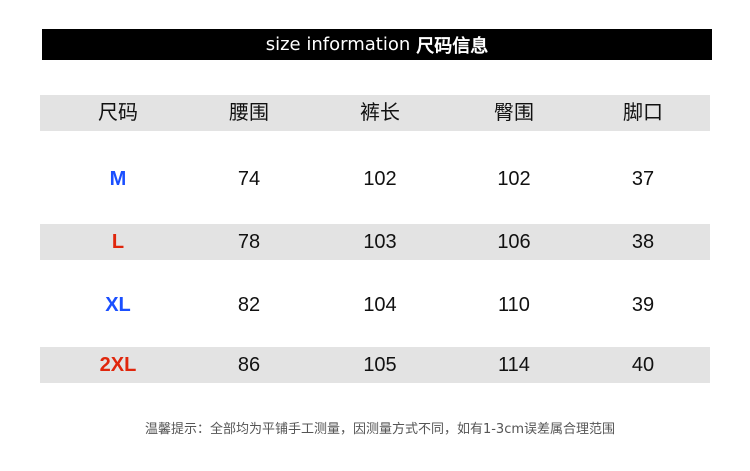  I want to click on header-hem: 脚口, so click(643, 113).